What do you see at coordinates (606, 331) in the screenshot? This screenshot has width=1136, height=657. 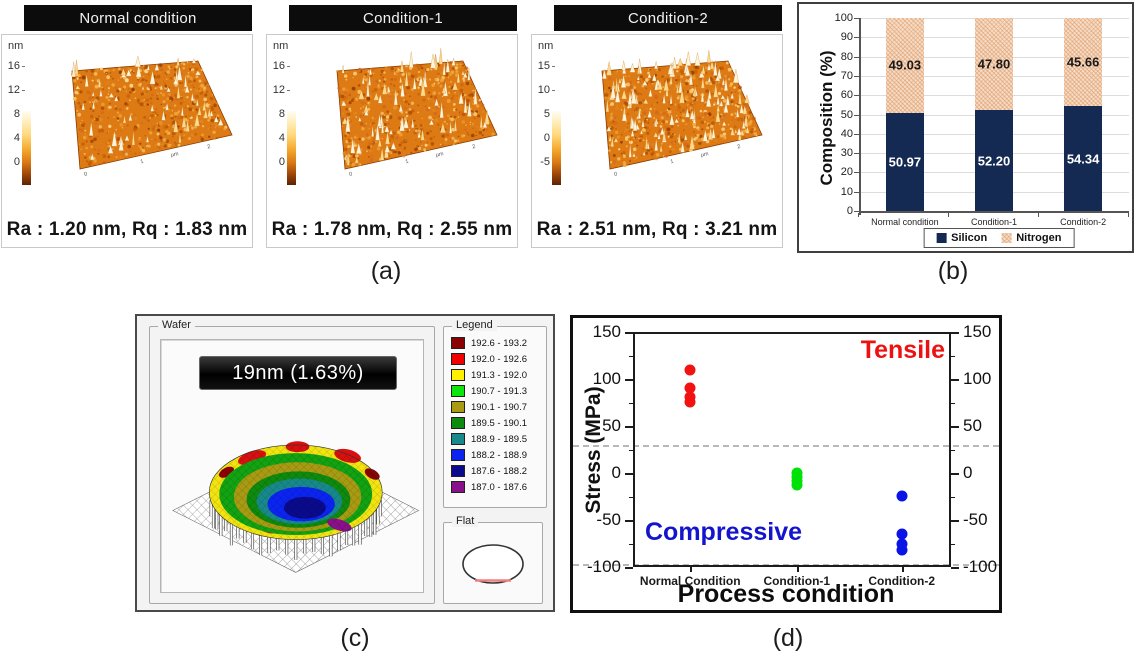 I see `stress-y-tick-label-left: 150` at bounding box center [606, 331].